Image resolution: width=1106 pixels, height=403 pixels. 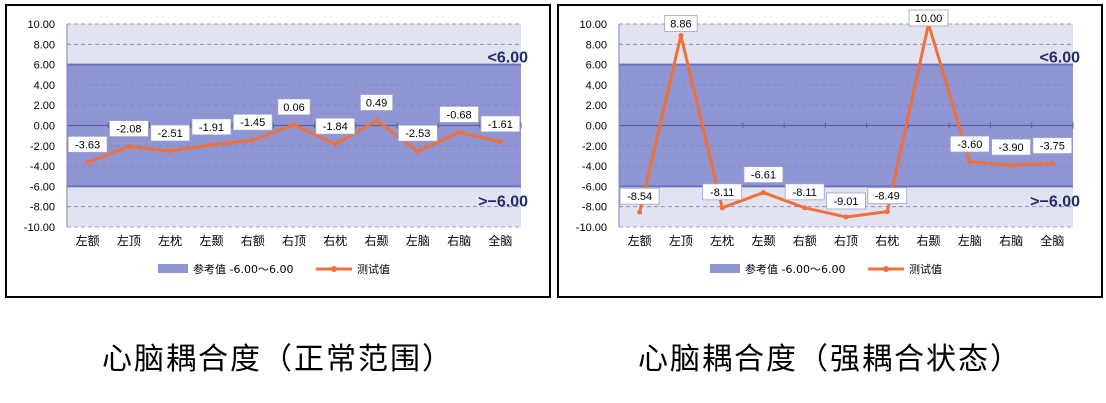 What do you see at coordinates (44, 86) in the screenshot?
I see `y-tick-label: 4.00` at bounding box center [44, 86].